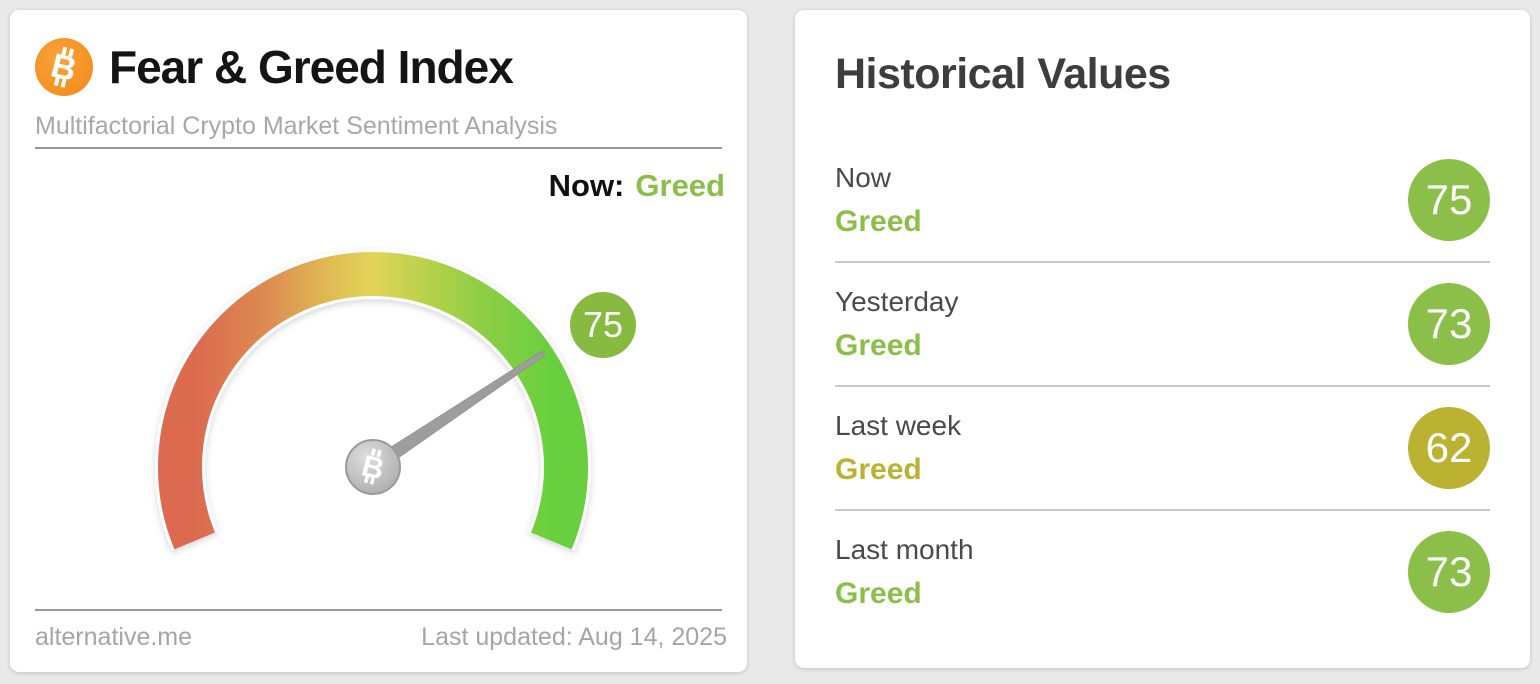  What do you see at coordinates (1449, 200) in the screenshot?
I see `value-badge: 75` at bounding box center [1449, 200].